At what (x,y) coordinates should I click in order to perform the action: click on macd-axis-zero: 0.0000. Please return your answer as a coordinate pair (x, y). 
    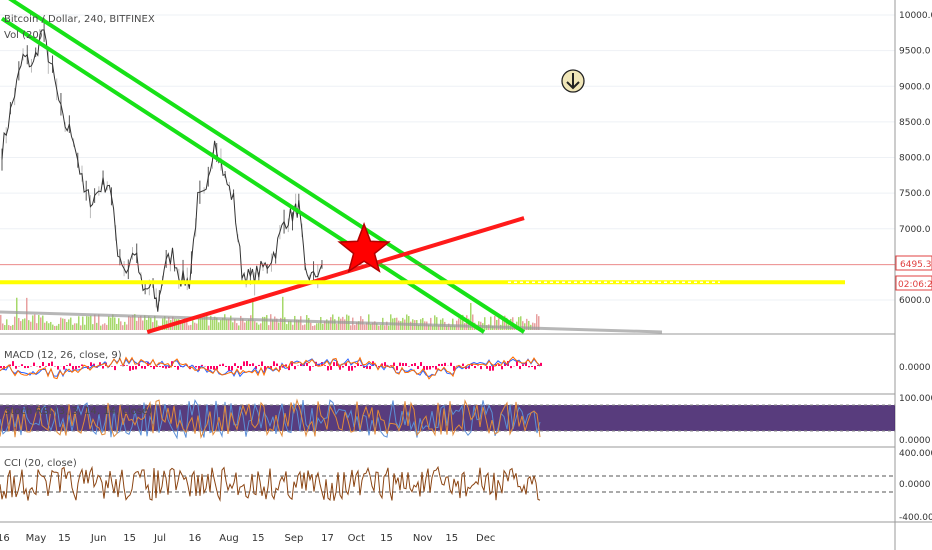
    Looking at the image, I should click on (915, 368).